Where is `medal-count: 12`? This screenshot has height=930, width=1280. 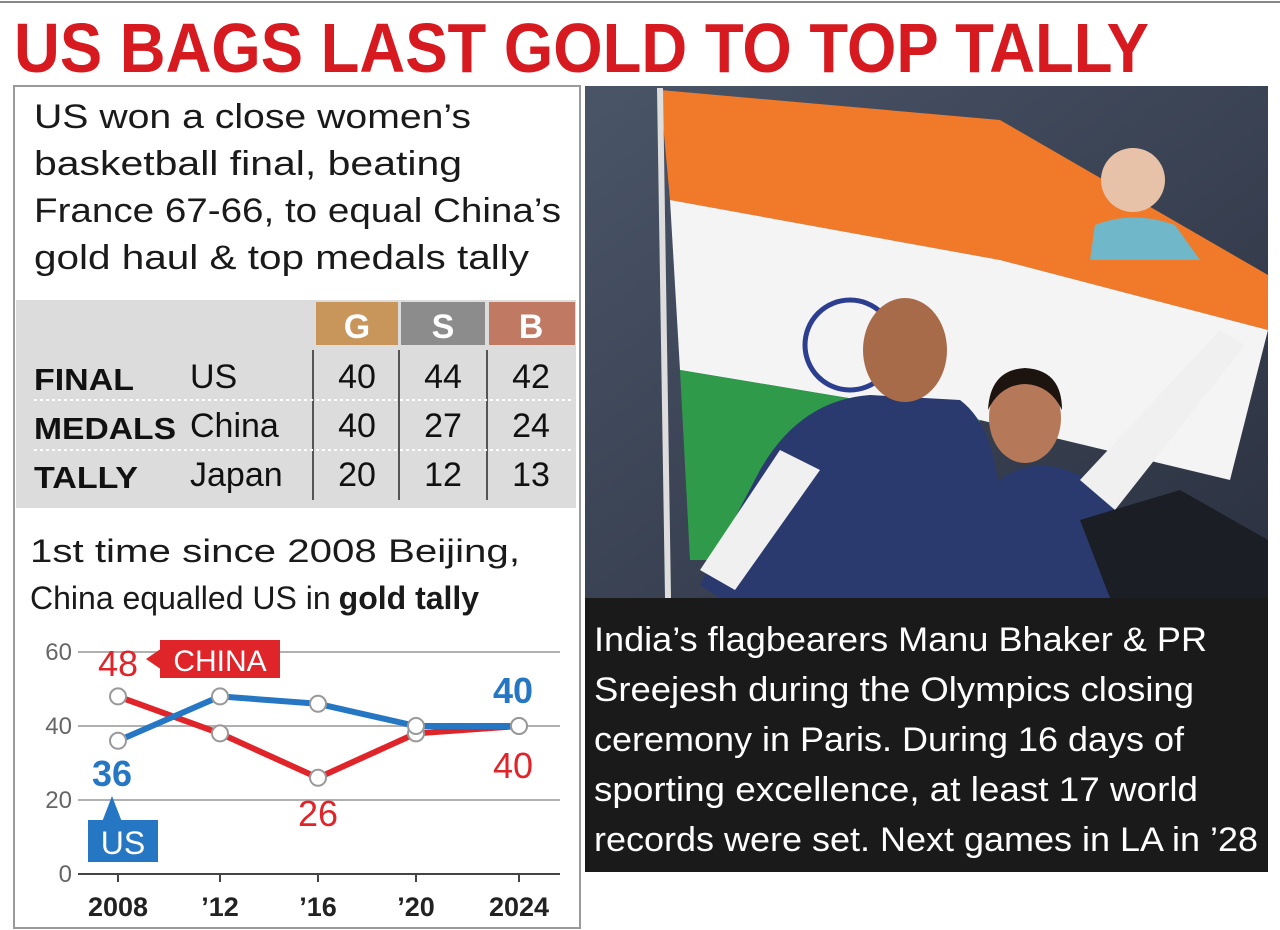
medal-count: 12 is located at coordinates (443, 475).